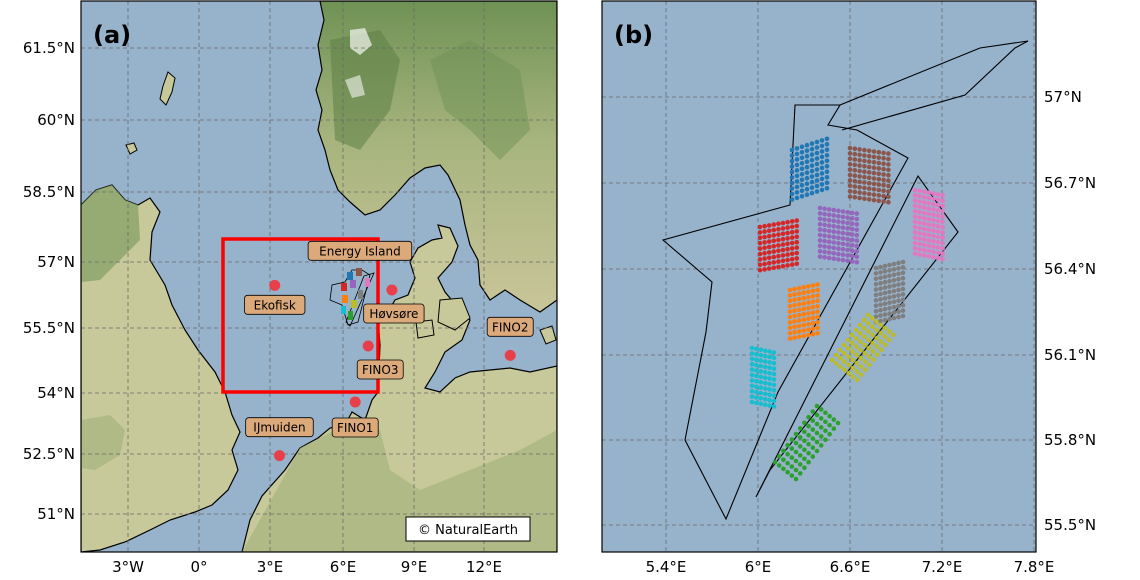 The image size is (1140, 580). Describe the element at coordinates (275, 305) in the screenshot. I see `site-label: Ekofisk` at that location.